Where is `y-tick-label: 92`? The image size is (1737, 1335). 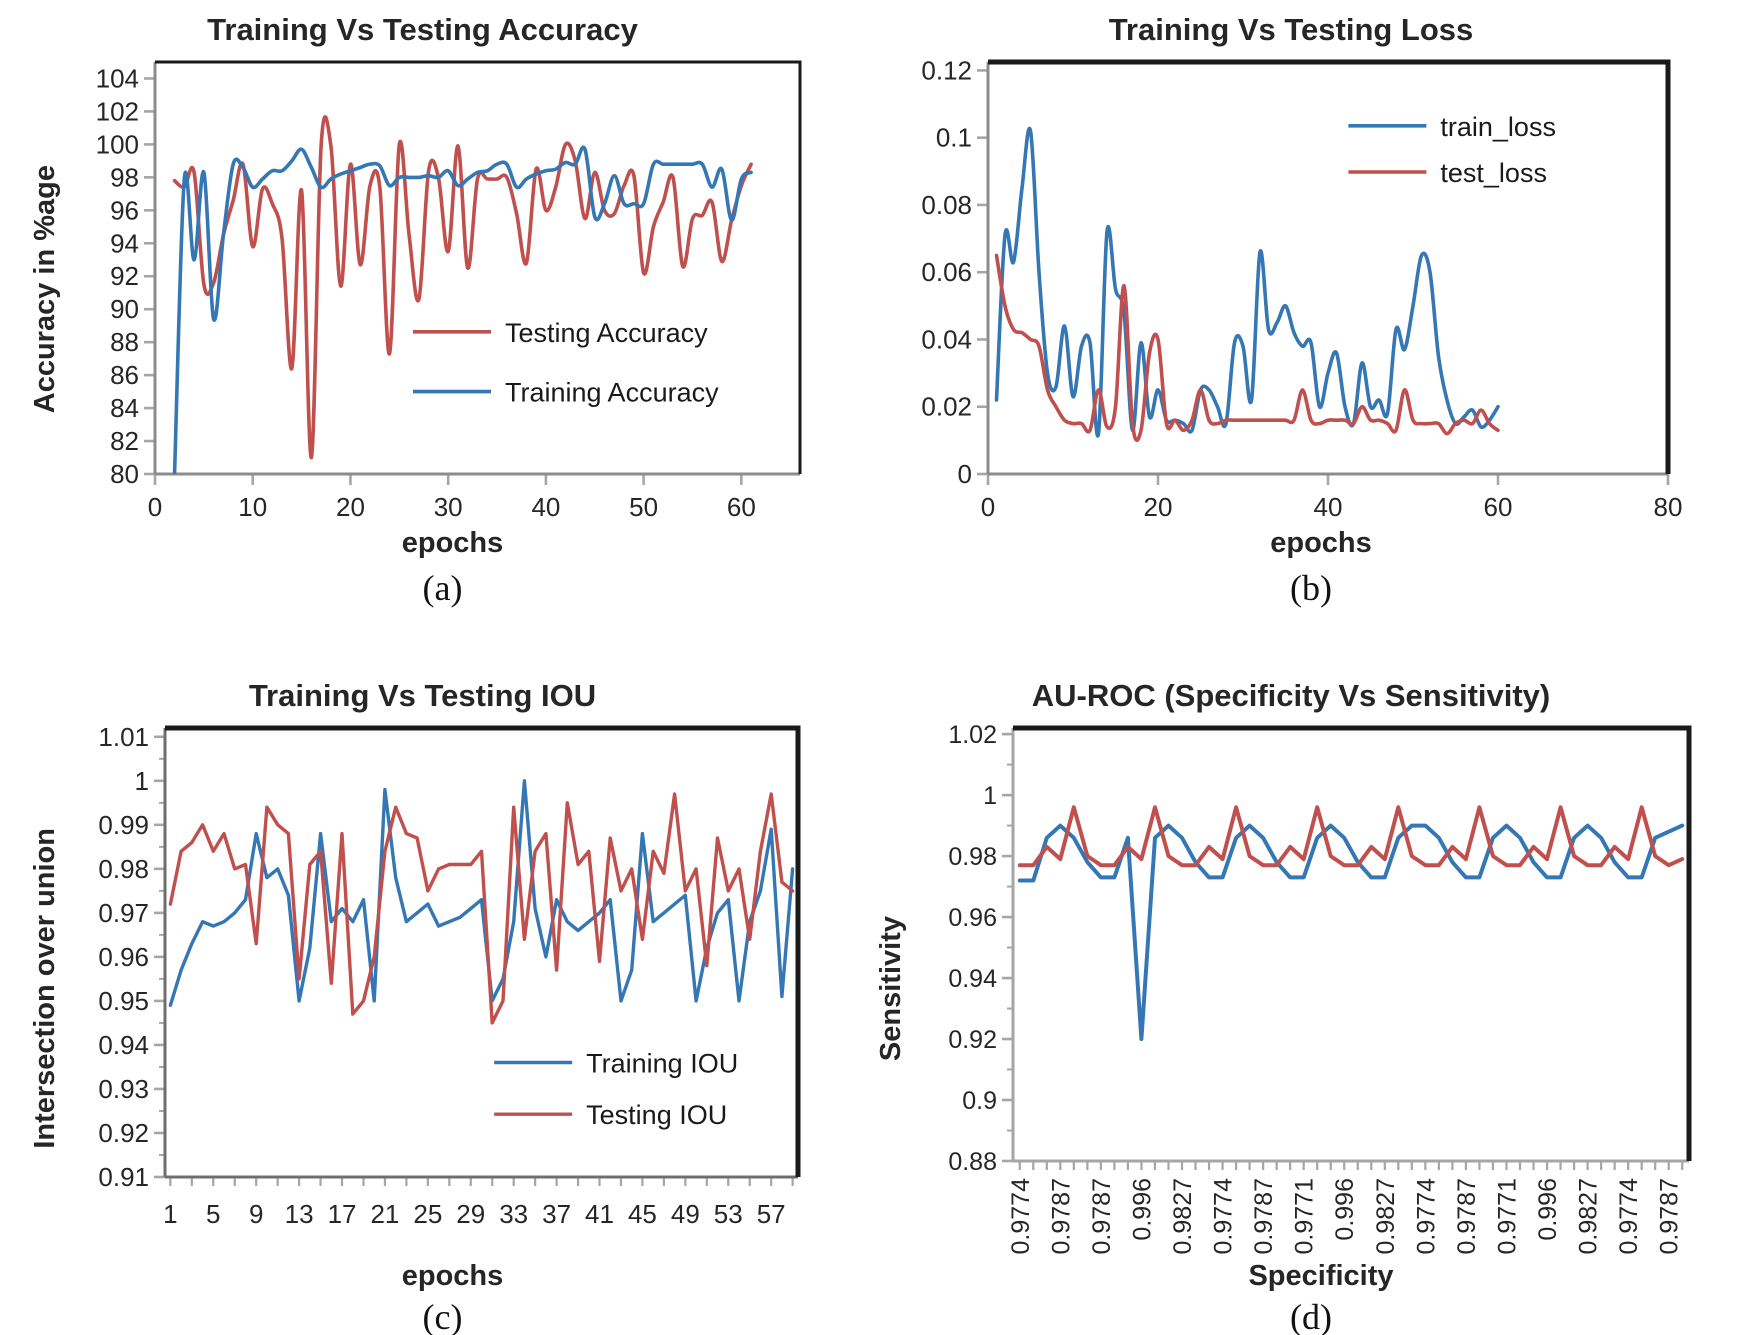 y-tick-label: 92 is located at coordinates (124, 276).